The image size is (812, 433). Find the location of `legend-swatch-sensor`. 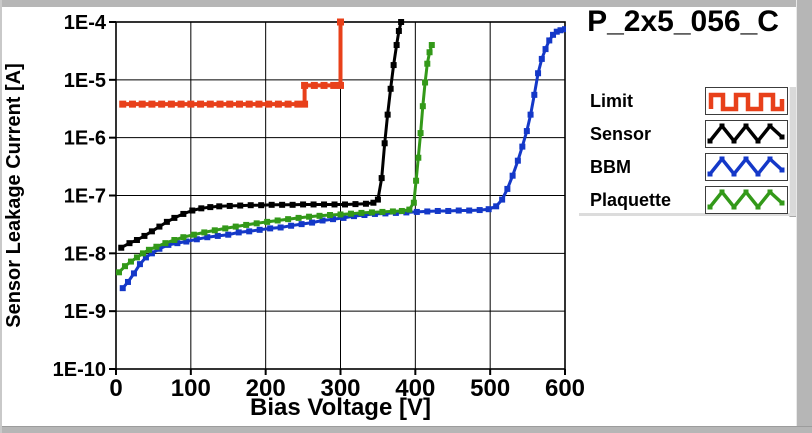

legend-swatch-sensor is located at coordinates (746, 134).